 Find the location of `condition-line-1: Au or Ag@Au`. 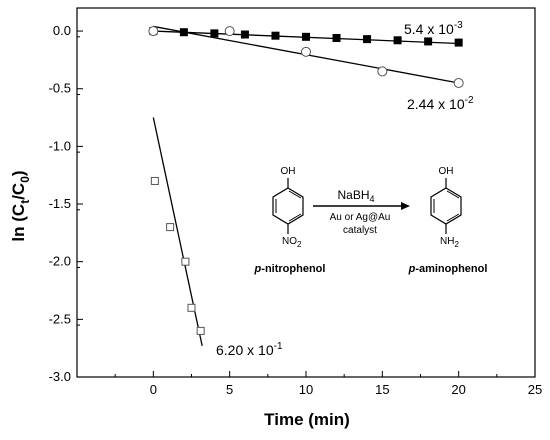

condition-line-1: Au or Ag@Au is located at coordinates (360, 217).